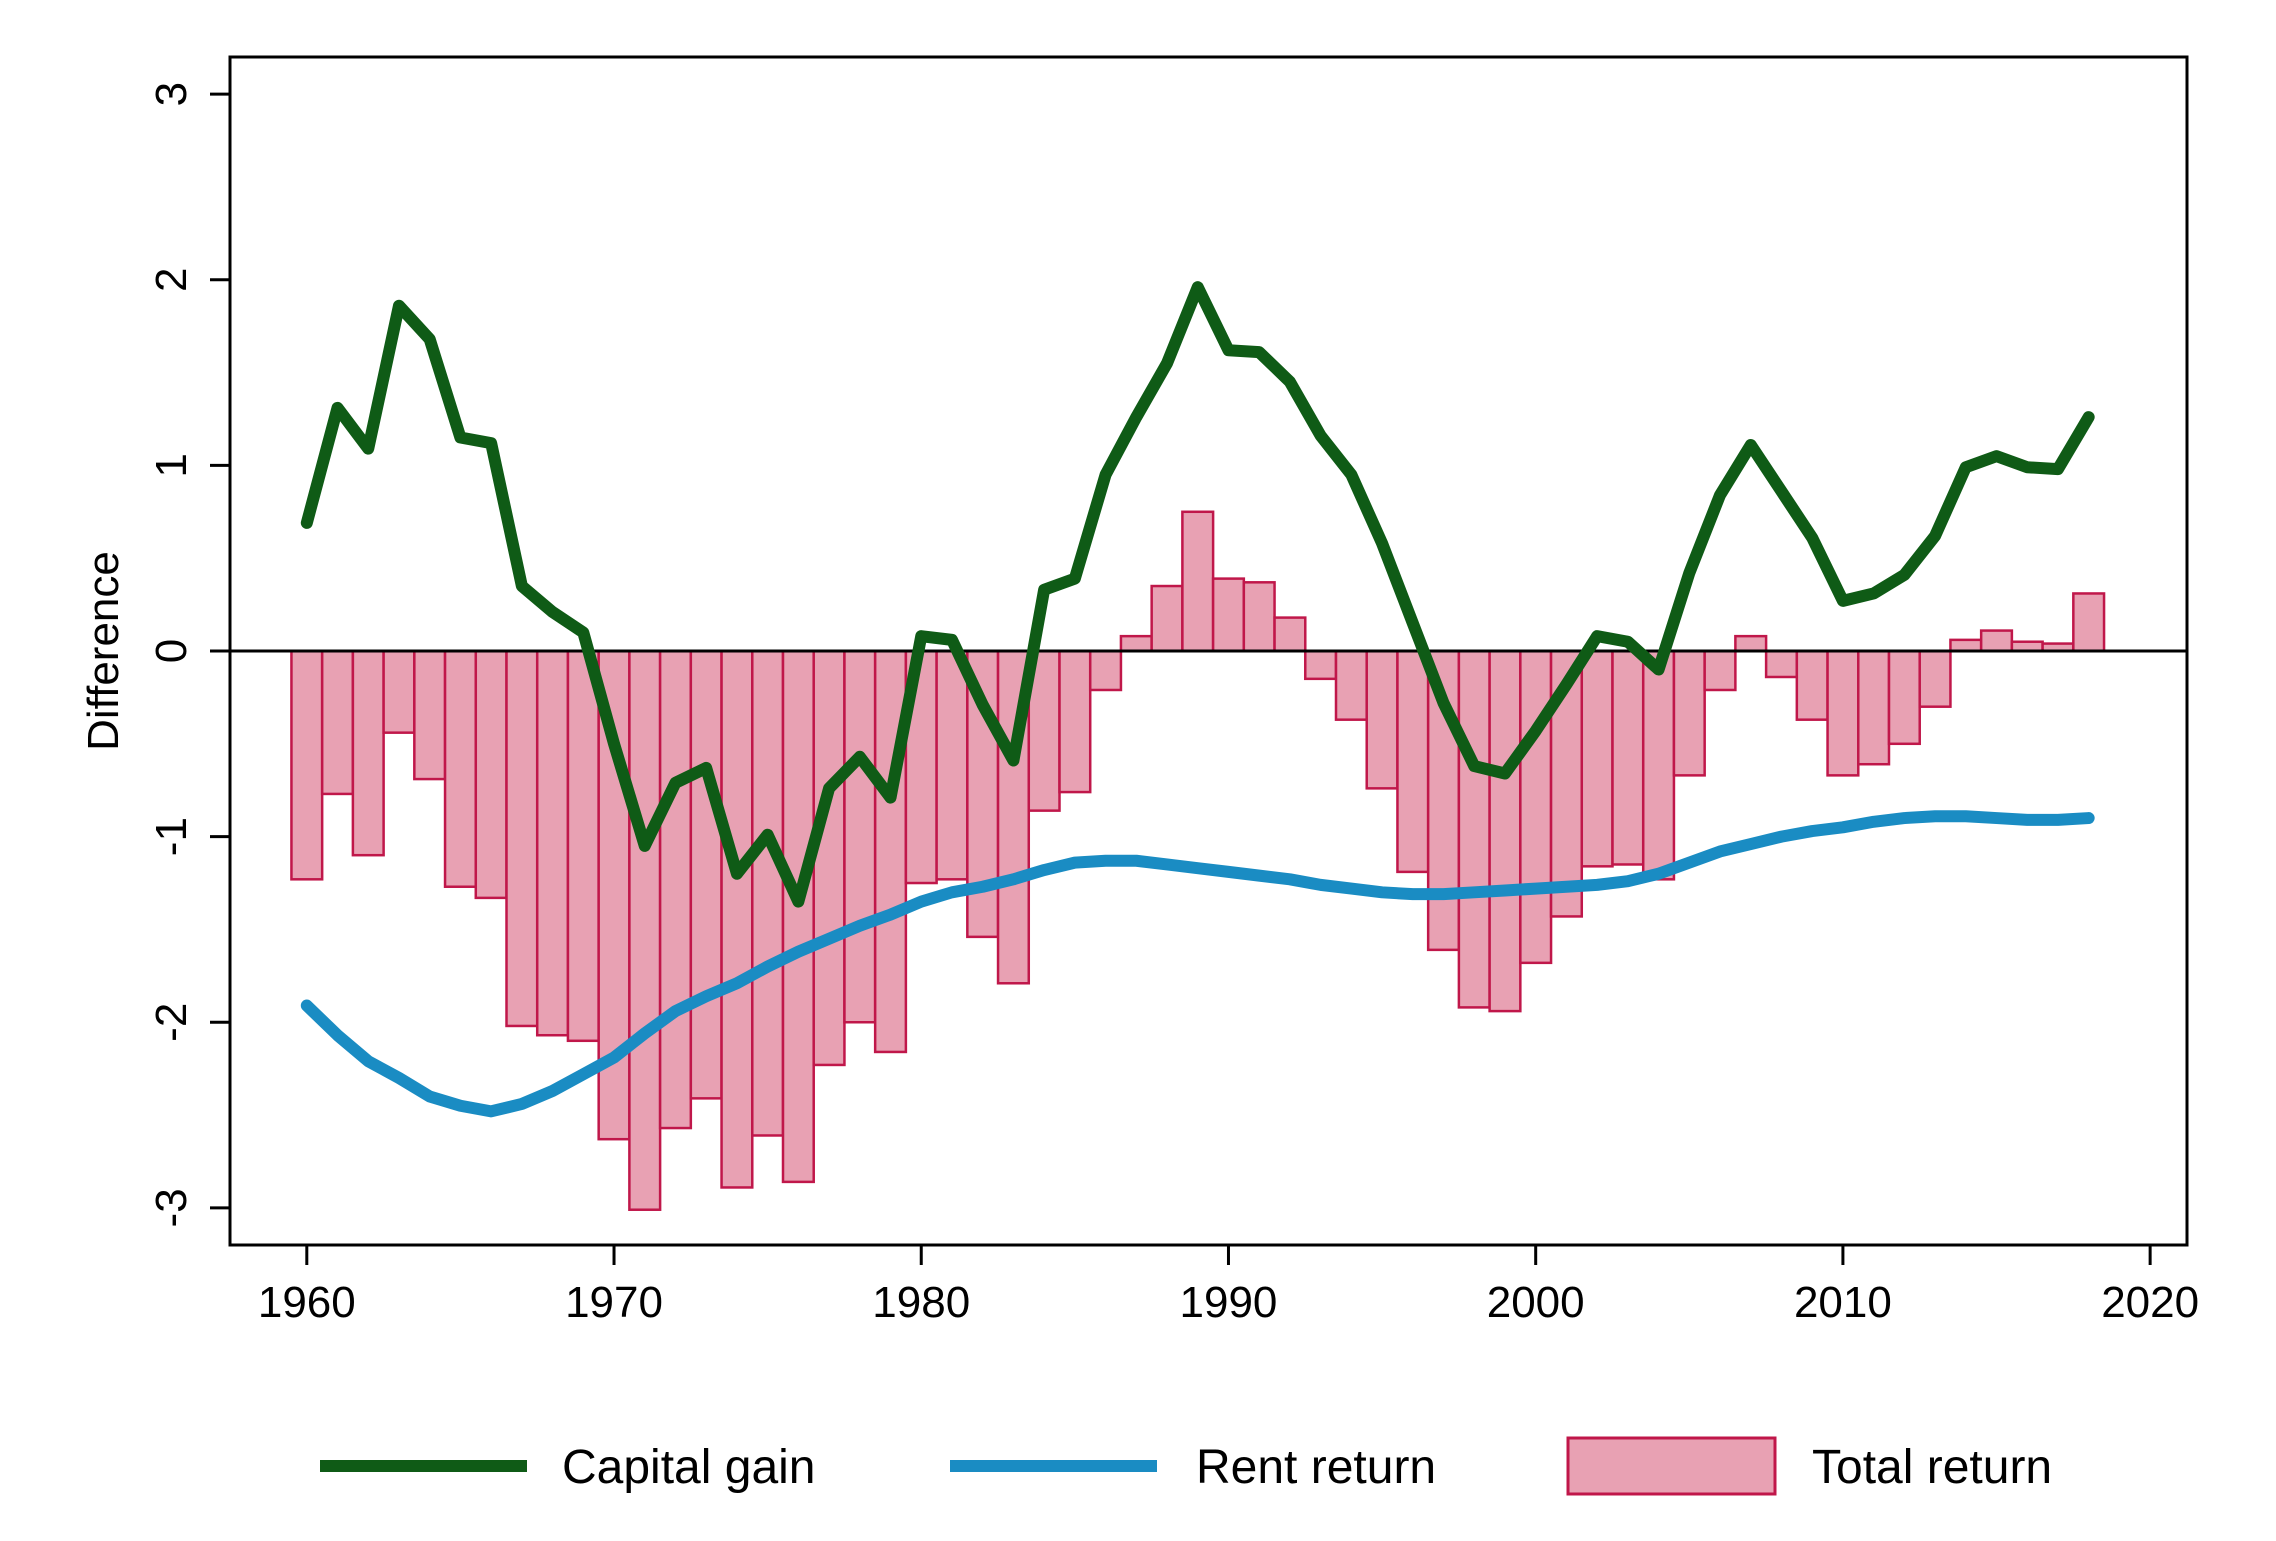 Image resolution: width=2276 pixels, height=1541 pixels. I want to click on bar-total-return-2010, so click(1843, 713).